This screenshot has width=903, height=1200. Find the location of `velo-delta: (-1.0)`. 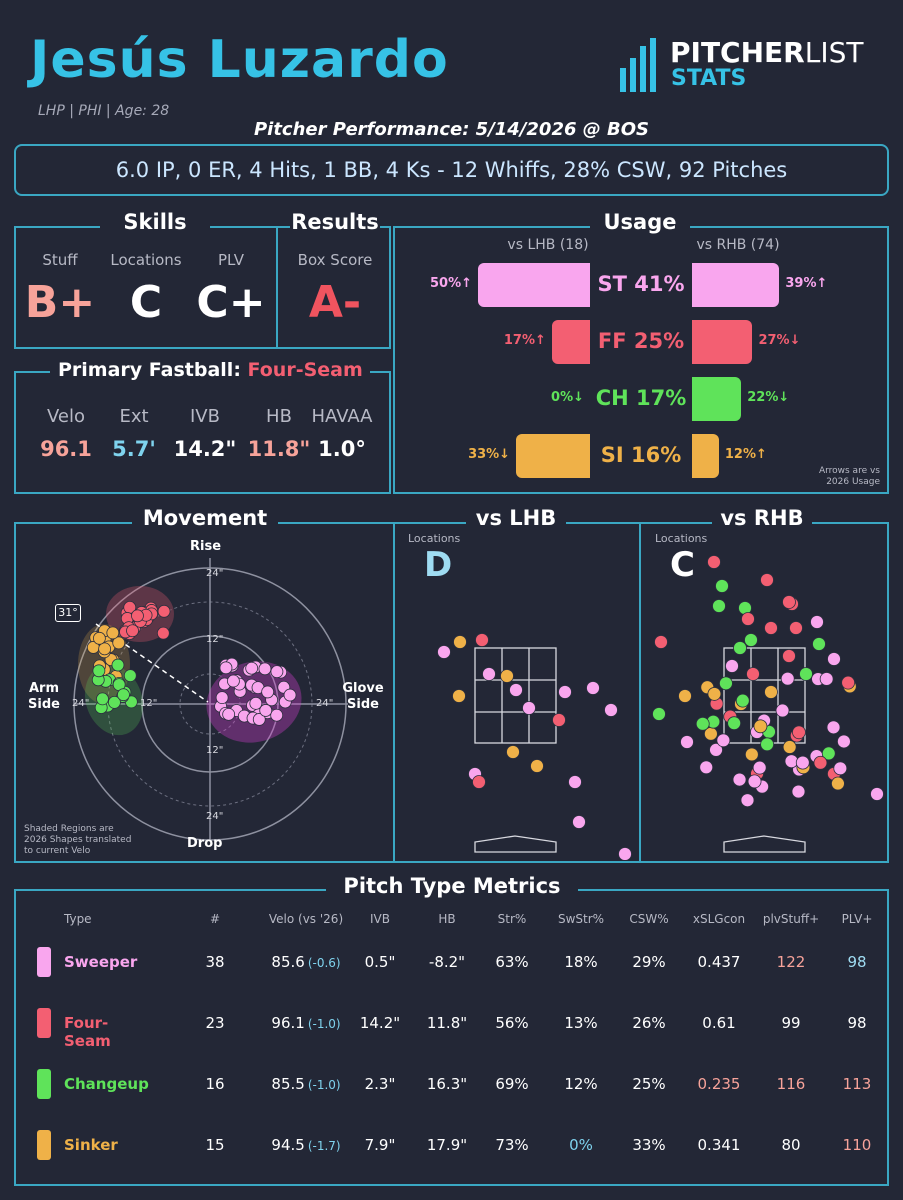

velo-delta: (-1.0) is located at coordinates (324, 1085).